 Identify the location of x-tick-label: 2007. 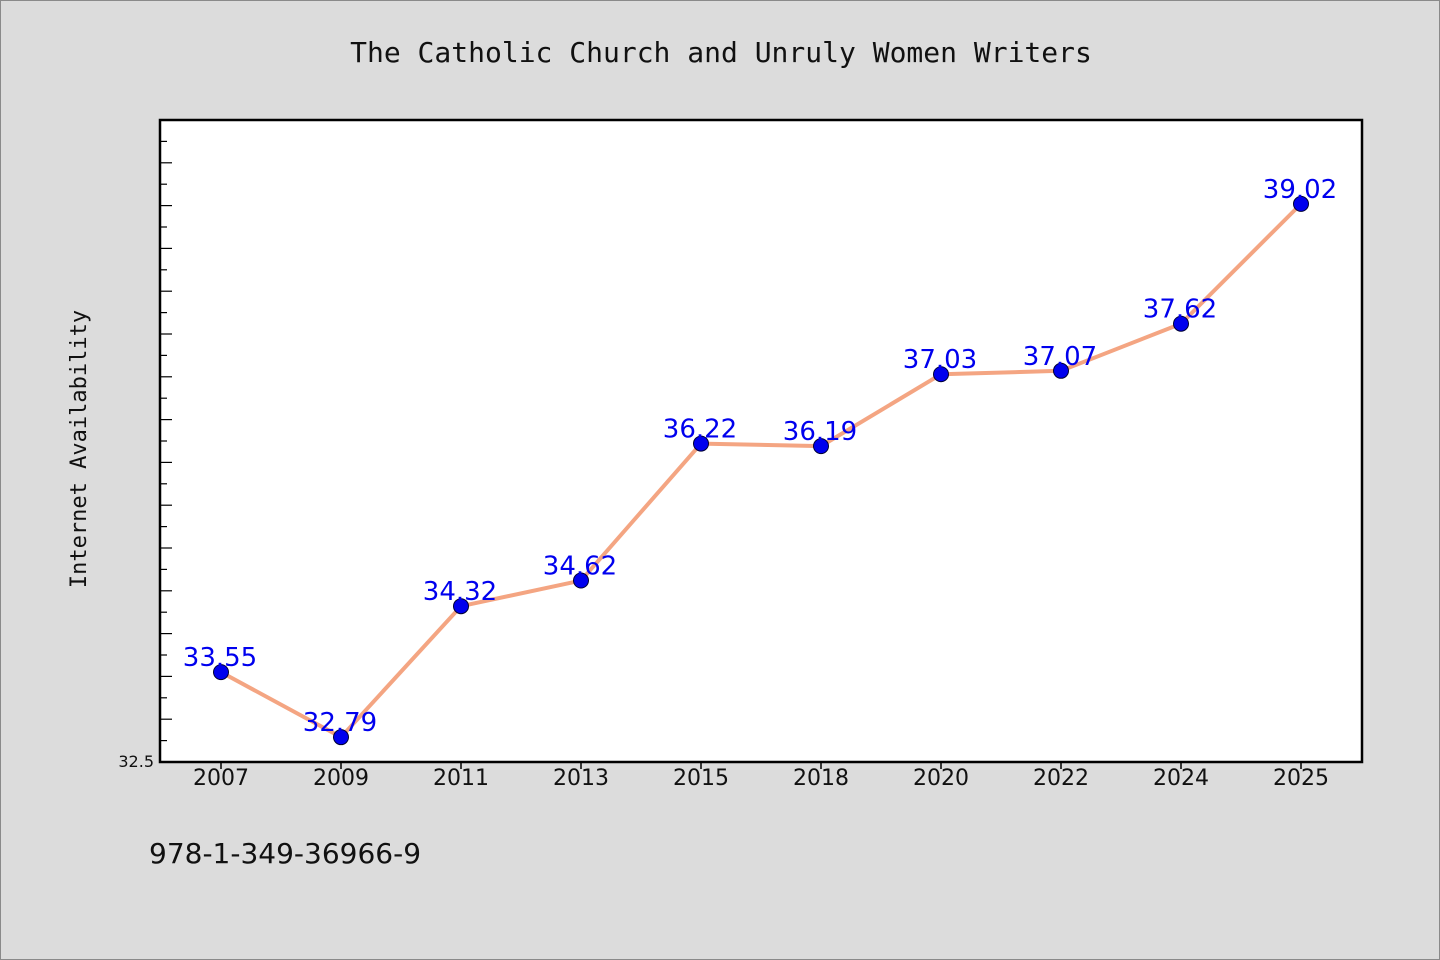
(221, 778).